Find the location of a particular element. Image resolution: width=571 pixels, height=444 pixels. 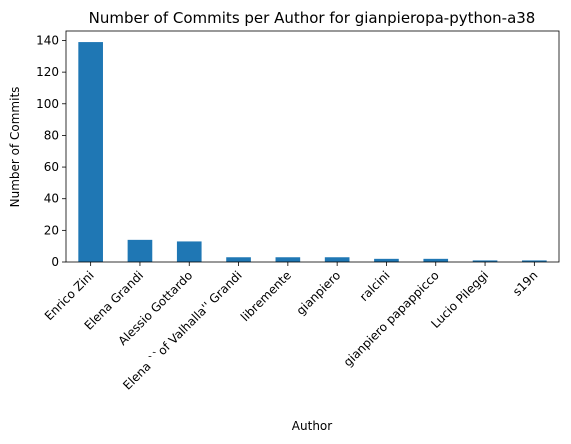

x-tick-label: libremente is located at coordinates (266, 296).